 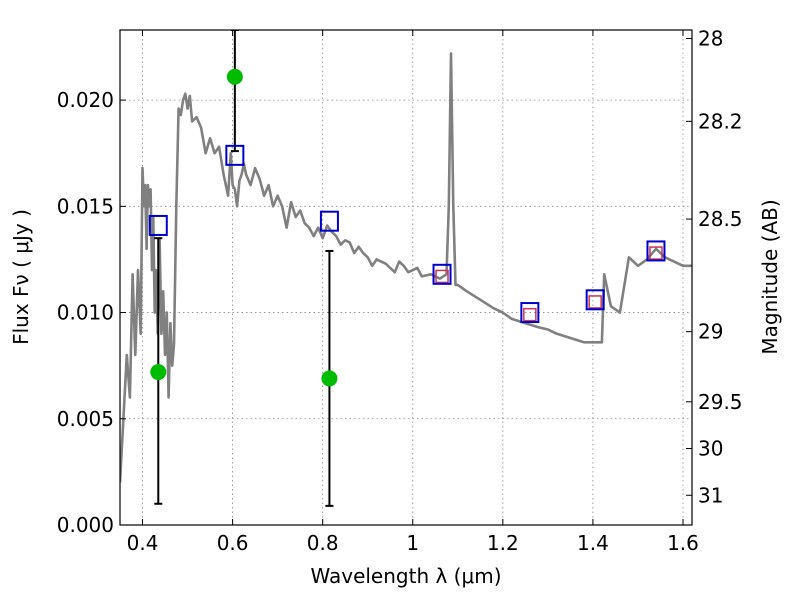 What do you see at coordinates (143, 543) in the screenshot?
I see `x-tick-label: 0.4` at bounding box center [143, 543].